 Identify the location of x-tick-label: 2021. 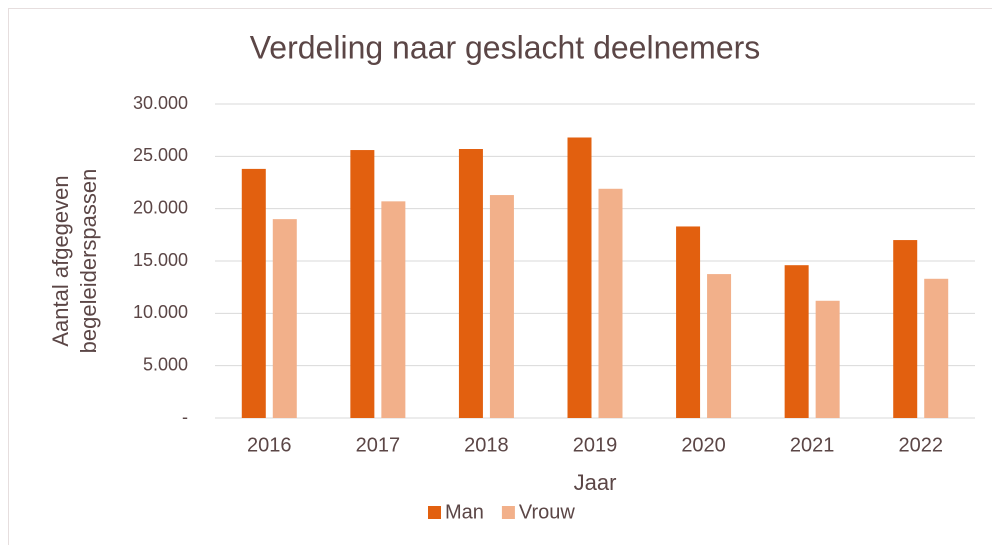
(812, 445).